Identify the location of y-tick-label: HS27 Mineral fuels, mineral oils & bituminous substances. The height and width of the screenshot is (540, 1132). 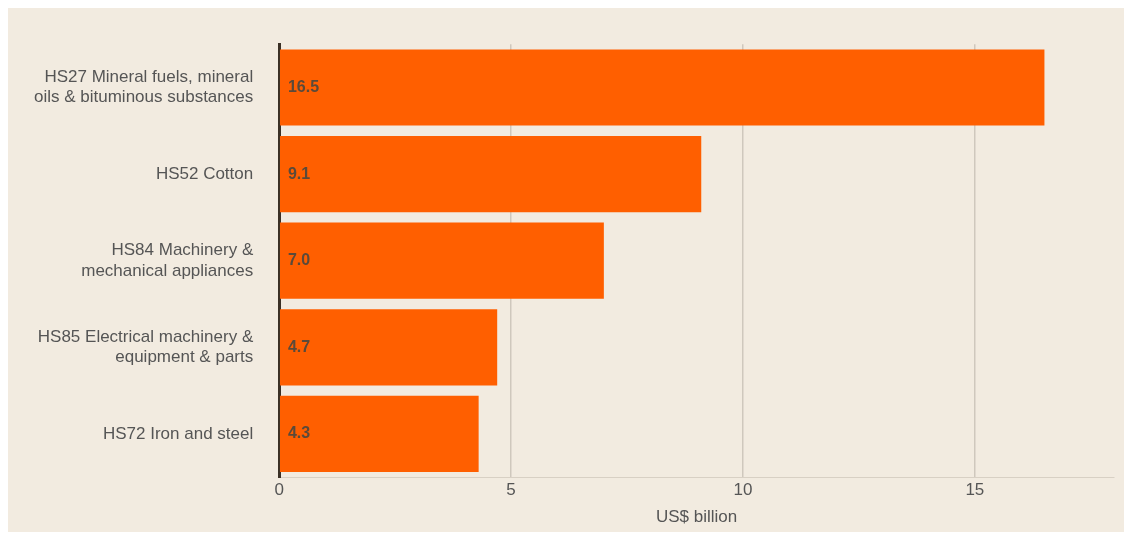
(143, 86).